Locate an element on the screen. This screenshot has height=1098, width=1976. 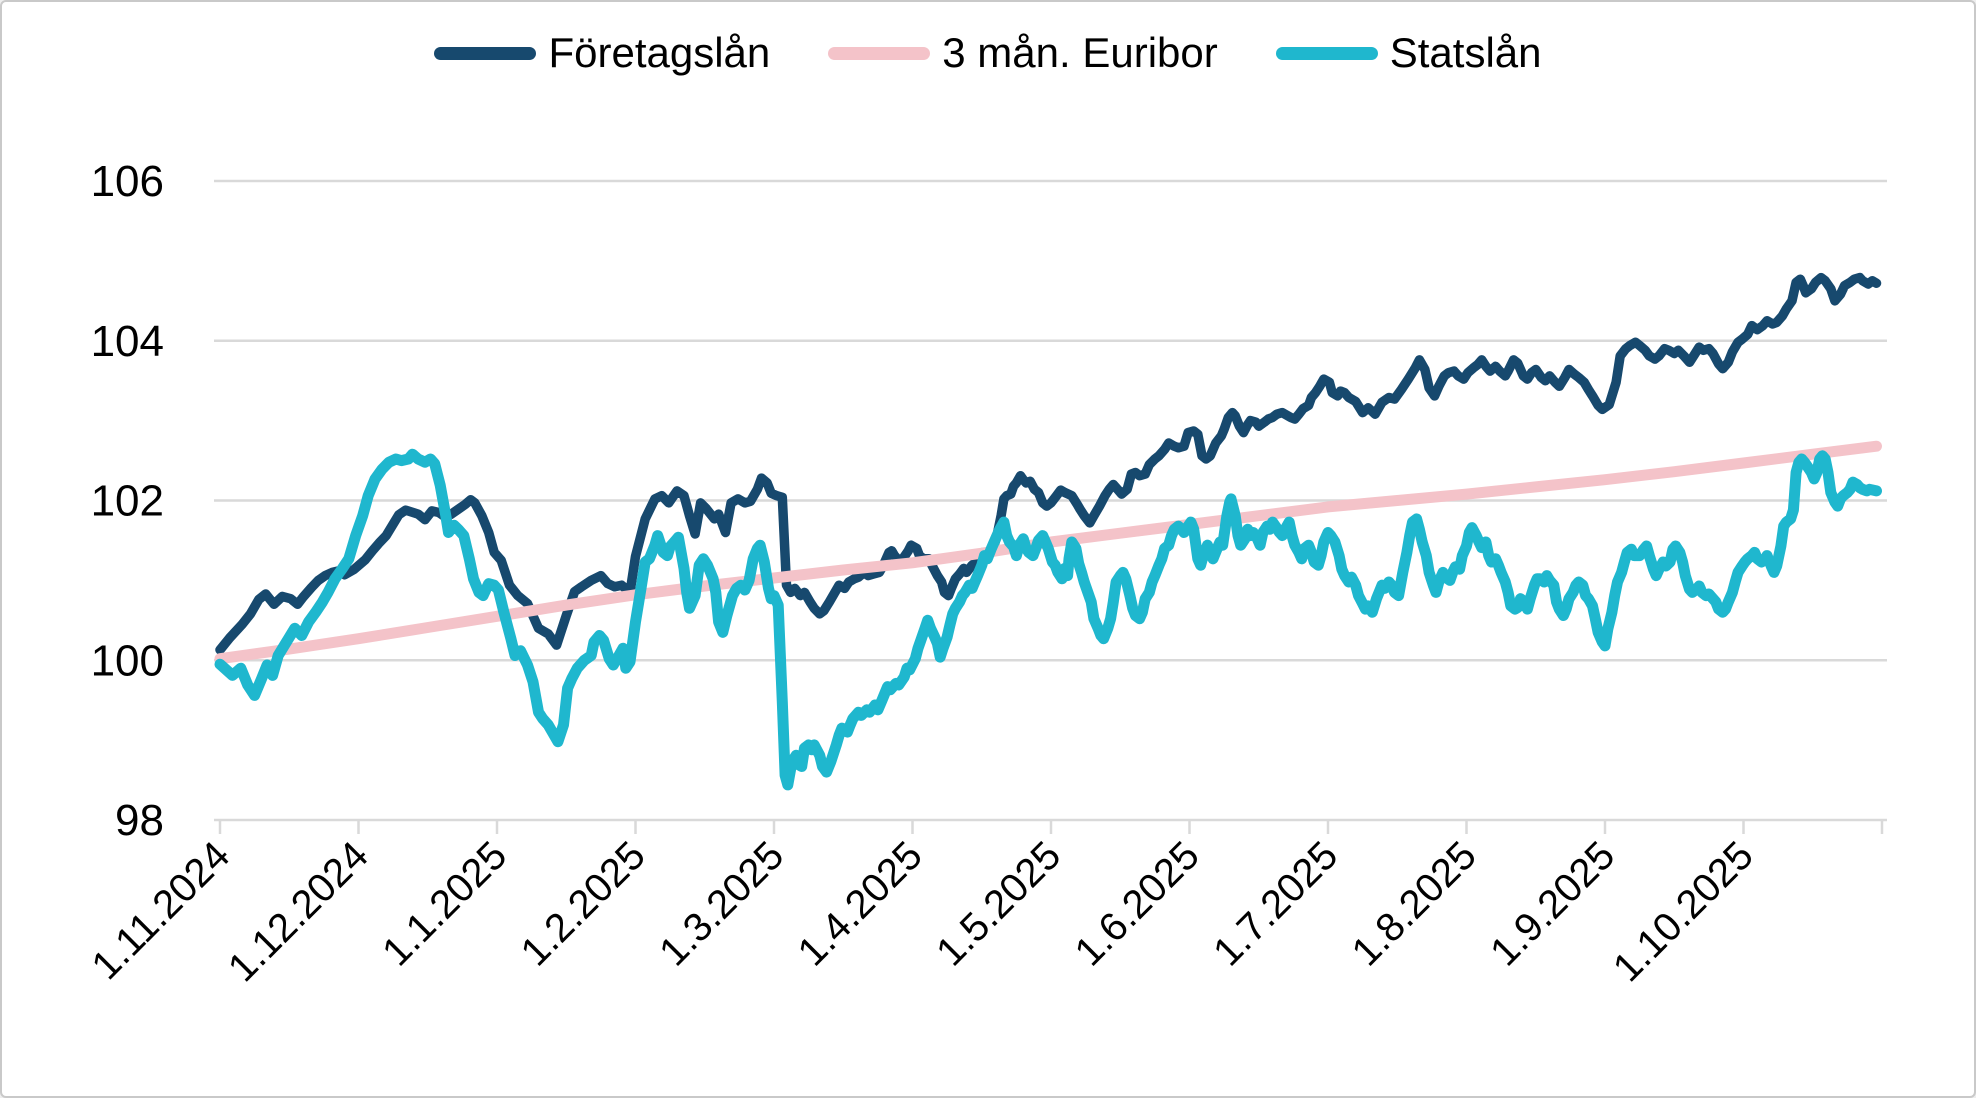
y-axis-labels: 98 100 102 104 106 is located at coordinates (127, 501).